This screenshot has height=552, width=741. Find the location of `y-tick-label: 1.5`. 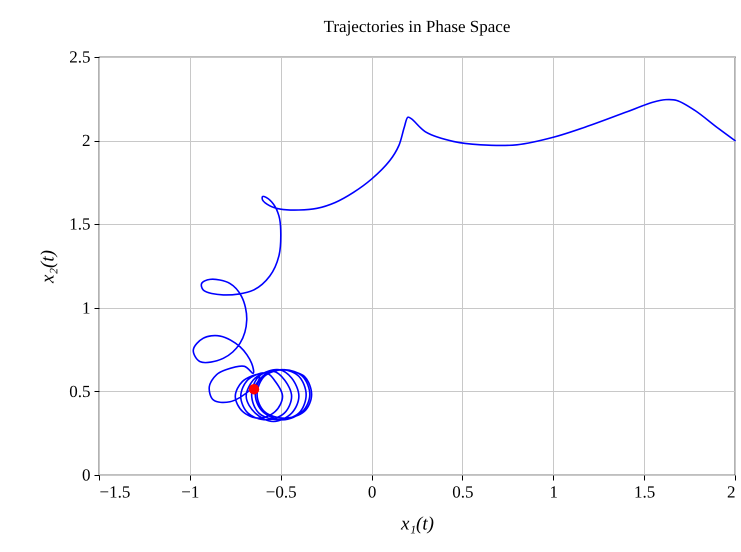

y-tick-label: 1.5 is located at coordinates (79, 224).